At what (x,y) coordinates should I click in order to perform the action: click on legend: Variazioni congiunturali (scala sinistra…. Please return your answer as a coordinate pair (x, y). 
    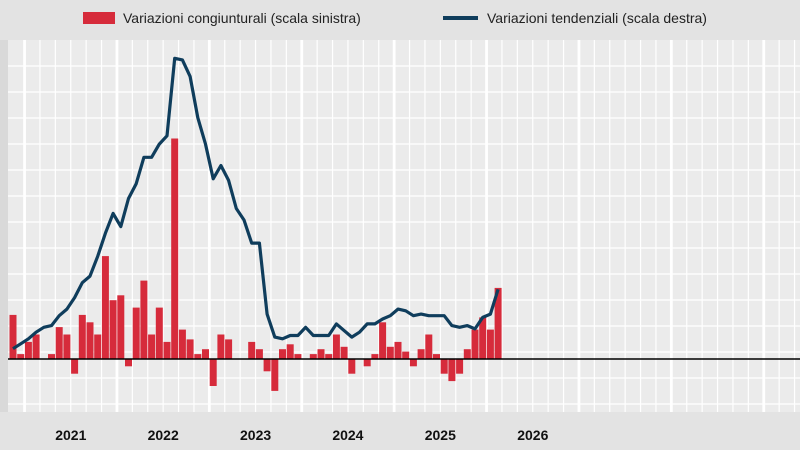
    Looking at the image, I should click on (395, 18).